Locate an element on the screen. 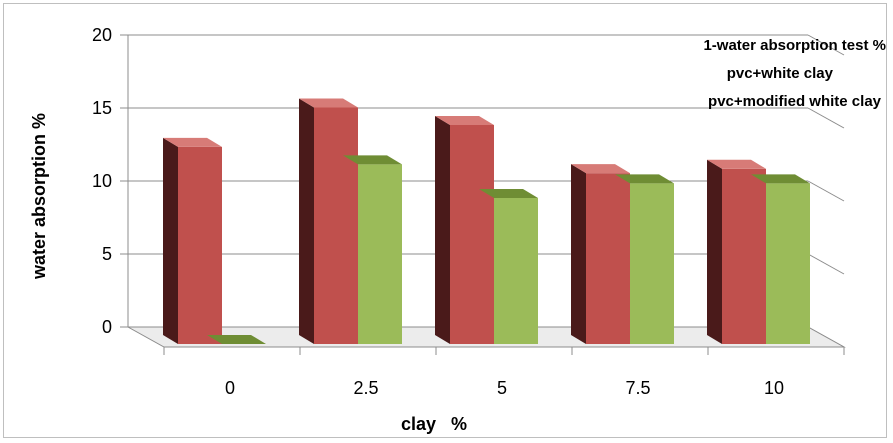 This screenshot has width=893, height=443. x-tick-label: 5 is located at coordinates (502, 388).